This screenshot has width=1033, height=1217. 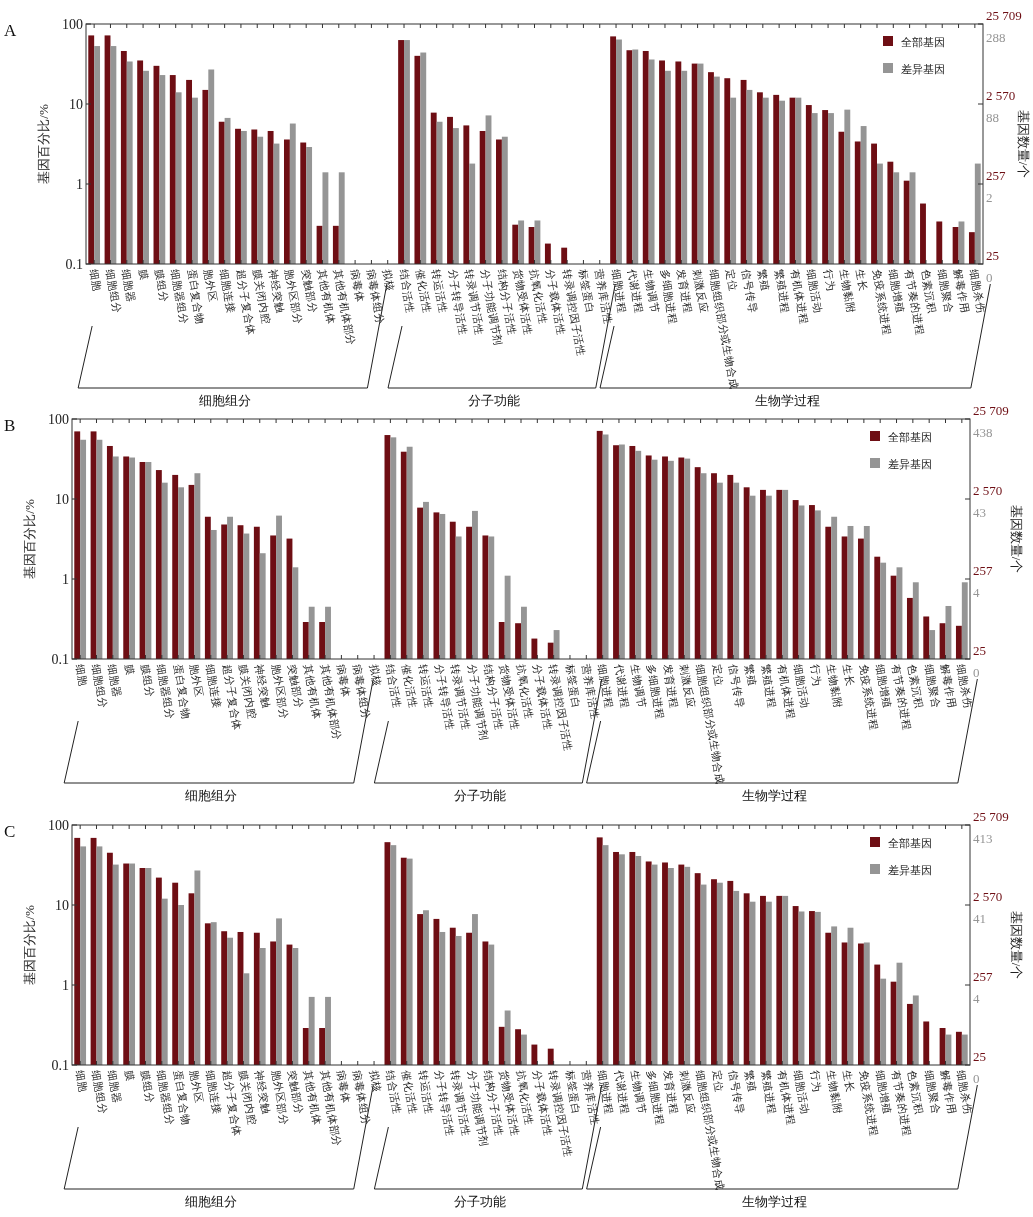 What do you see at coordinates (10, 30) in the screenshot?
I see `chart-title: A` at bounding box center [10, 30].